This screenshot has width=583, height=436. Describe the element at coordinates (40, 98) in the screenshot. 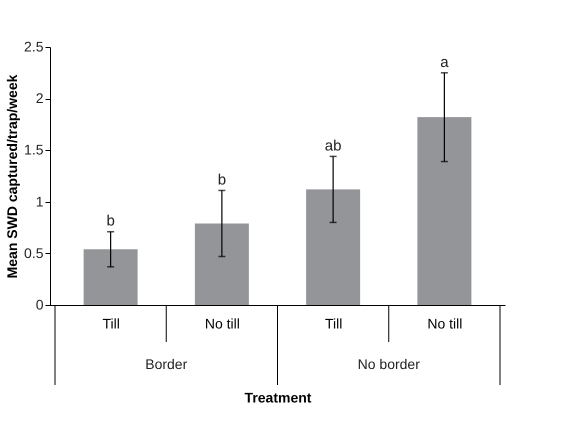

I see `y-tick-label: 2` at that location.